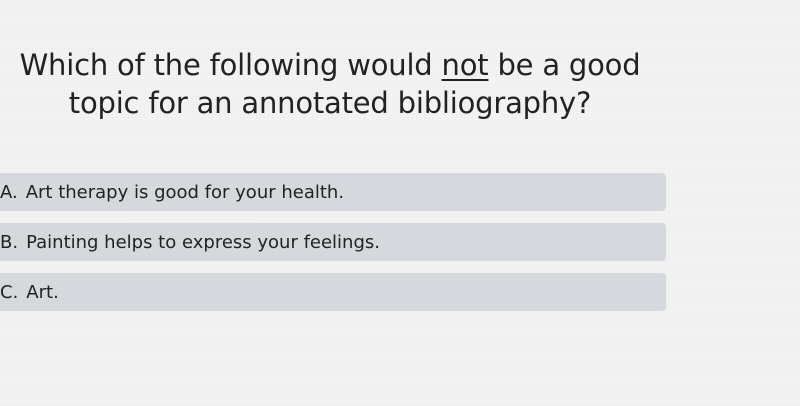 This screenshot has height=406, width=800. I want to click on option-text: Art therapy is good for your health., so click(185, 192).